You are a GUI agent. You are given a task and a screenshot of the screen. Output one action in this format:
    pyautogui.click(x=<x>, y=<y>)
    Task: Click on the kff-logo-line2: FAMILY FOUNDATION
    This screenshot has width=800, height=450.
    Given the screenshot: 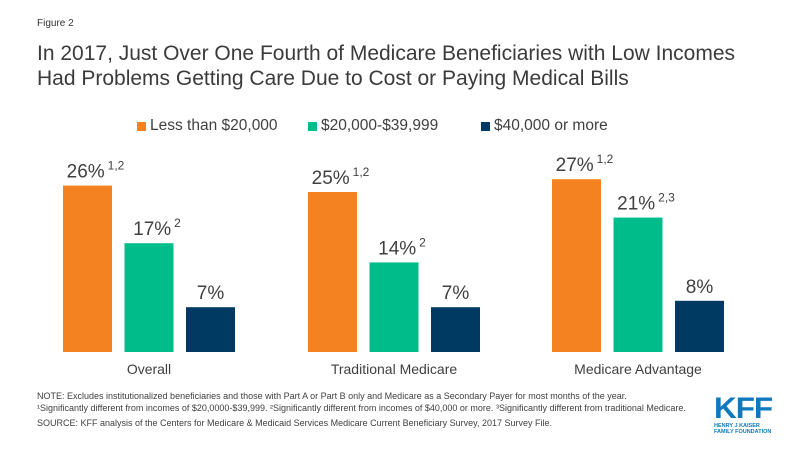 What is the action you would take?
    pyautogui.click(x=743, y=432)
    